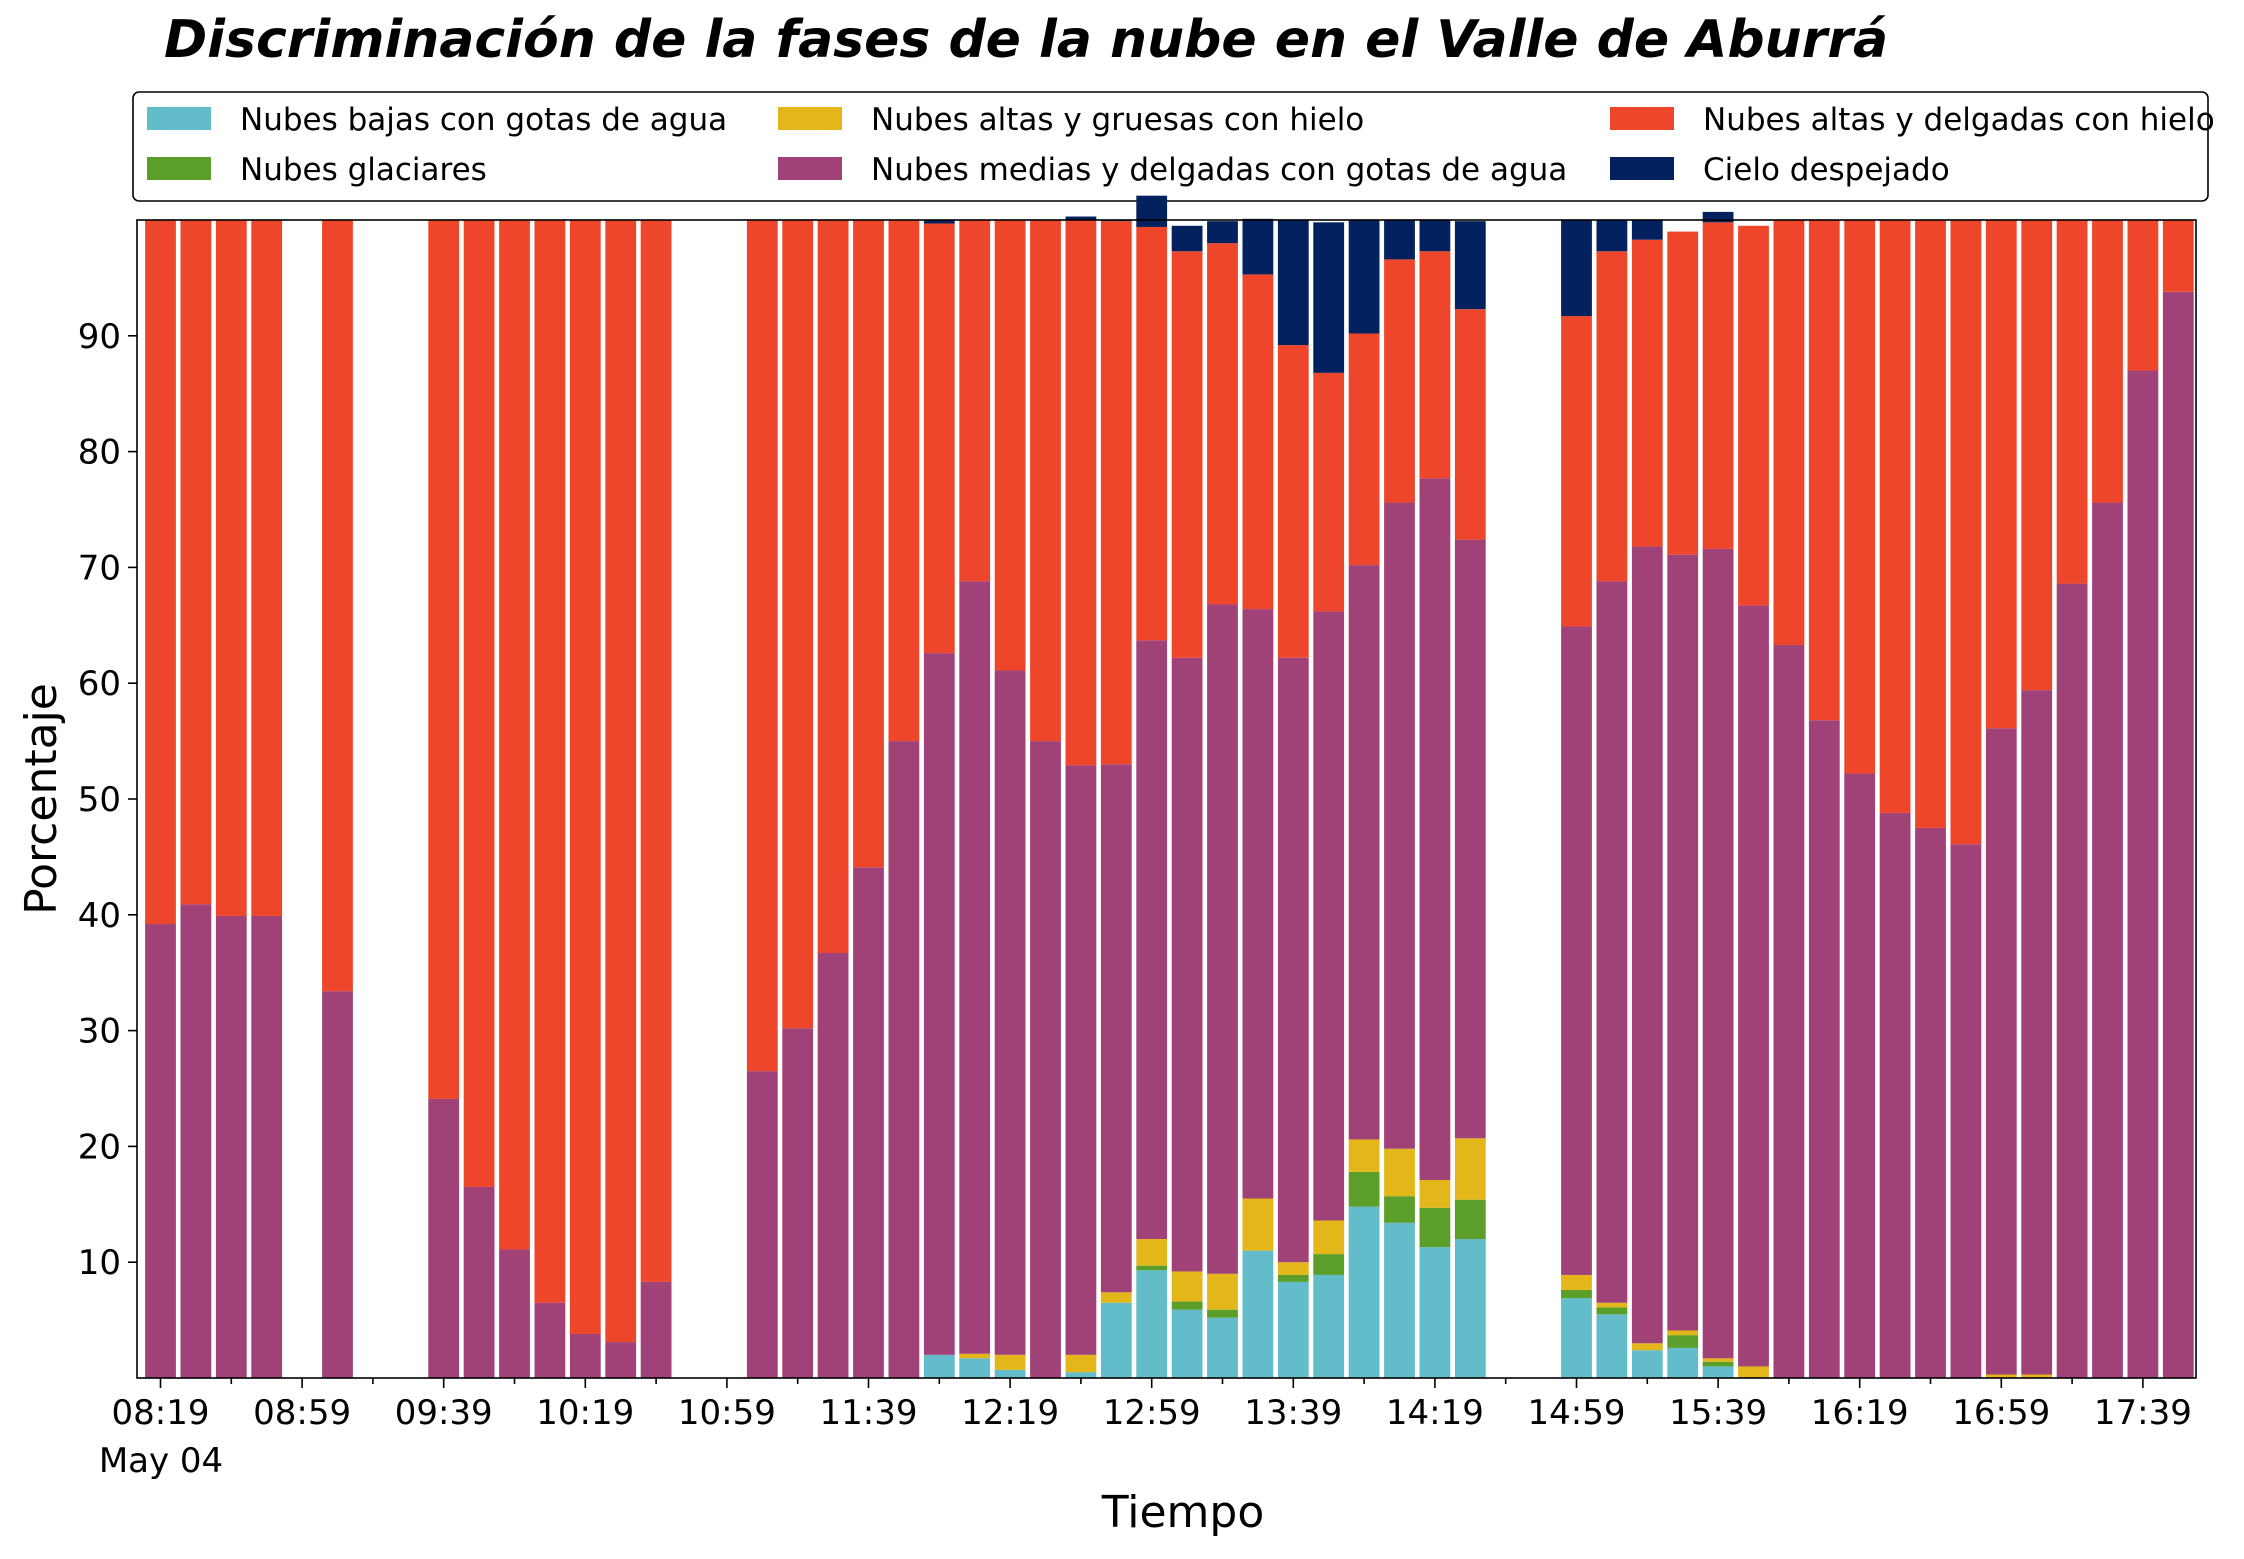 The height and width of the screenshot is (1559, 2244). Describe the element at coordinates (483, 120) in the screenshot. I see `legend-entry-label: Nubes bajas con gotas de agua` at that location.